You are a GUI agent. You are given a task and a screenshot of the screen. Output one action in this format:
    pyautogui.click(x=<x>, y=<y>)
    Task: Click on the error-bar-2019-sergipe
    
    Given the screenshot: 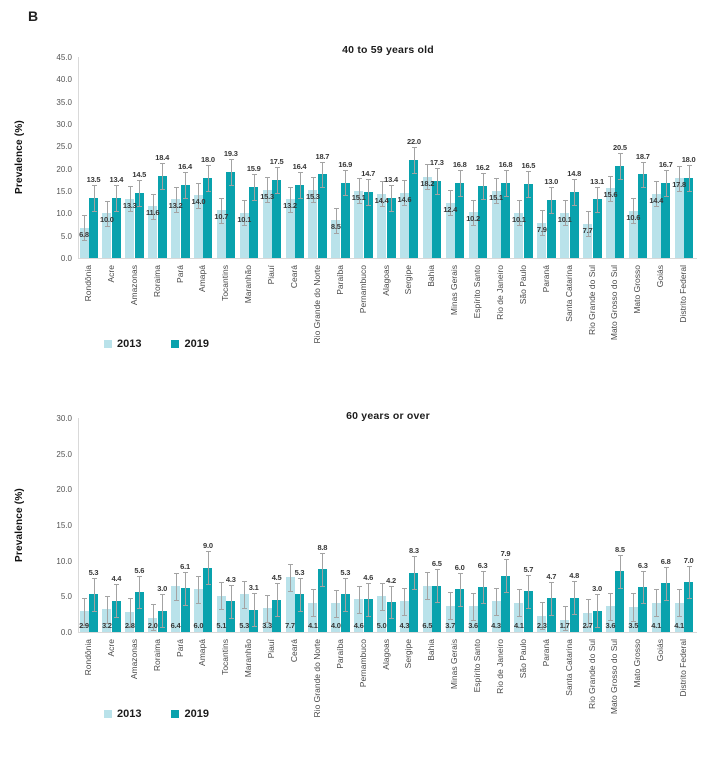 What is the action you would take?
    pyautogui.click(x=414, y=573)
    